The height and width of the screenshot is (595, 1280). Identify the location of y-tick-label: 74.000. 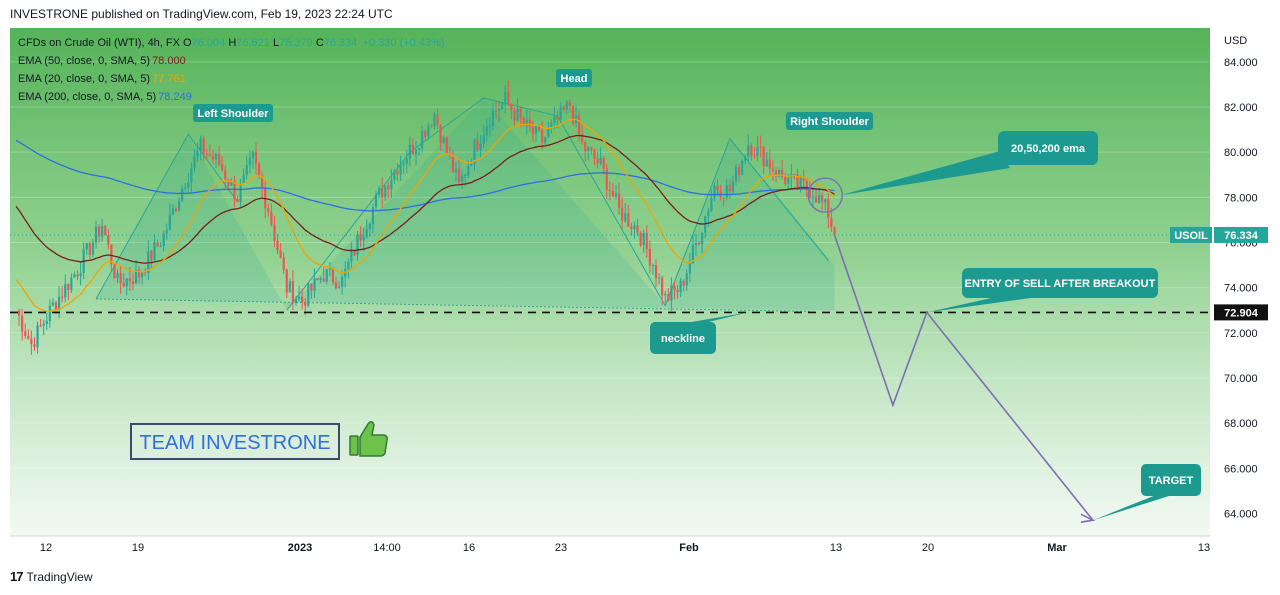
(1241, 289).